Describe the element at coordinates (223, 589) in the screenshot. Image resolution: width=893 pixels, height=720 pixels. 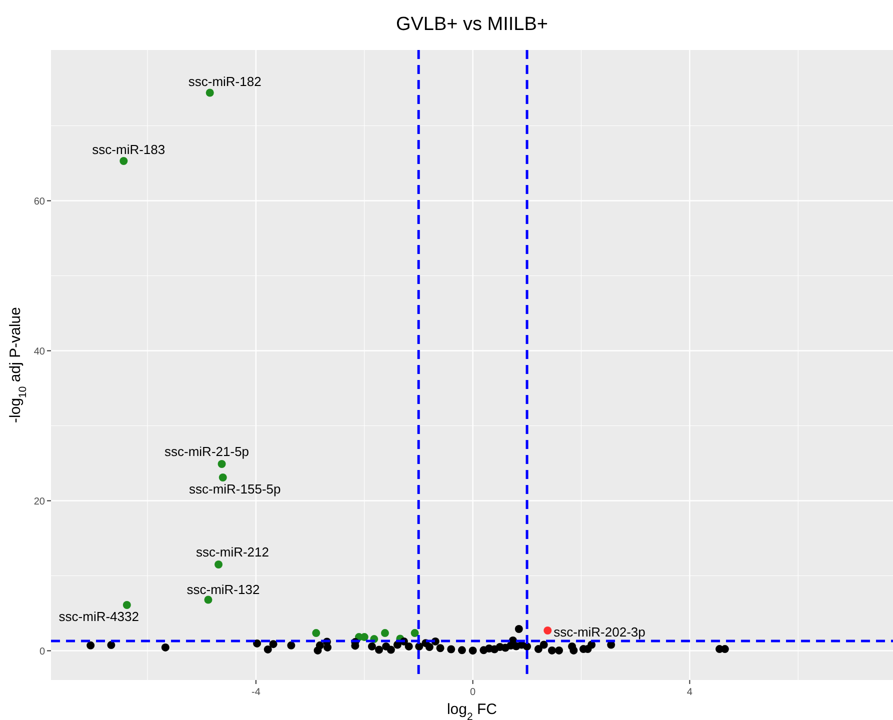
I see `annotation: ssc-miR-132` at that location.